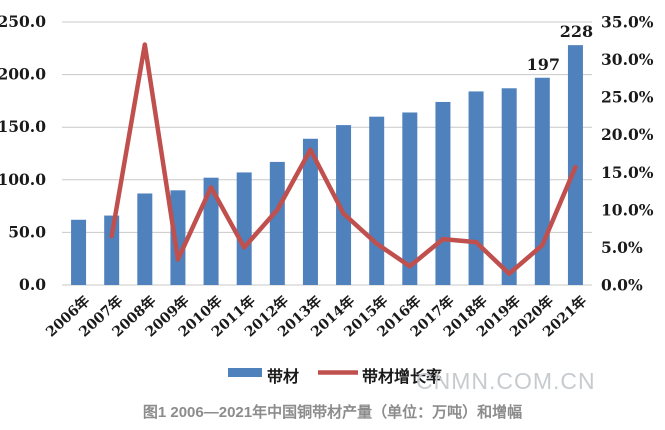 This screenshot has height=430, width=665. What do you see at coordinates (79, 252) in the screenshot?
I see `bar-2006年` at bounding box center [79, 252].